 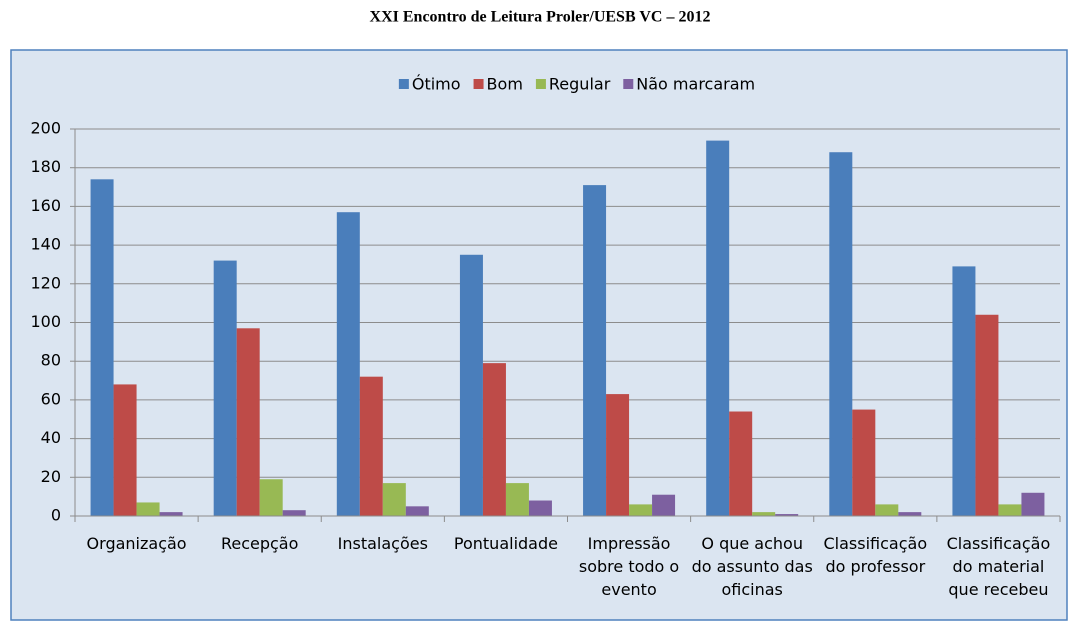 What do you see at coordinates (505, 84) in the screenshot?
I see `legend-label: Bom` at bounding box center [505, 84].